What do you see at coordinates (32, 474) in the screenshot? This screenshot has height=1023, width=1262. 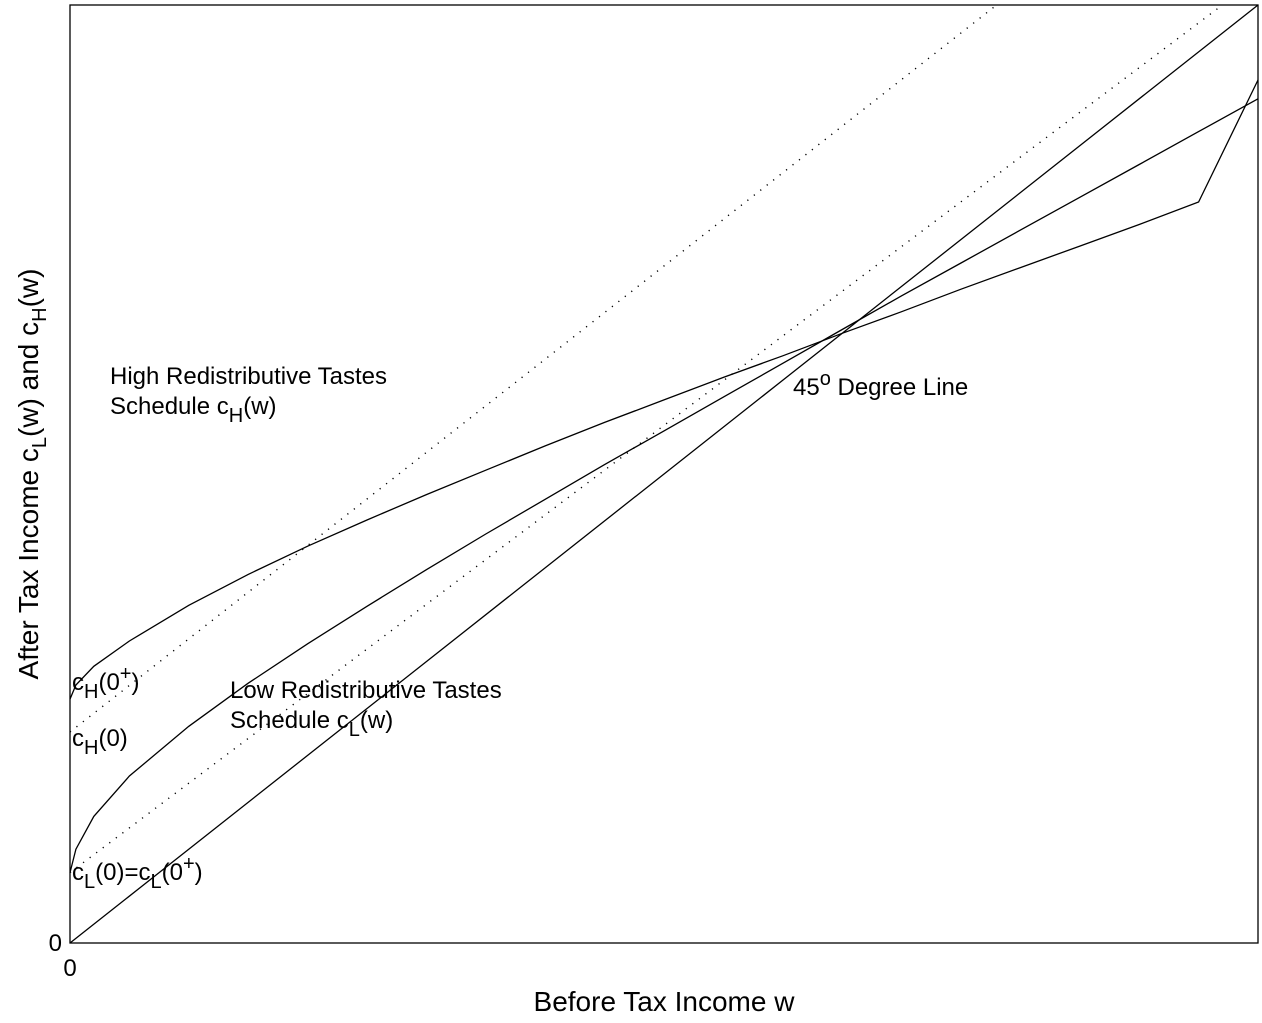 I see `y-axis-label: After Tax Income cL(w) and cH(w)` at bounding box center [32, 474].